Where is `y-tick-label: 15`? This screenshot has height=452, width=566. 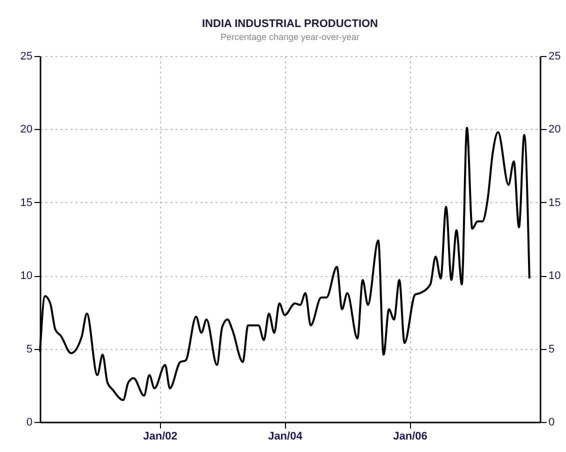
y-tick-label: 15 is located at coordinates (26, 202).